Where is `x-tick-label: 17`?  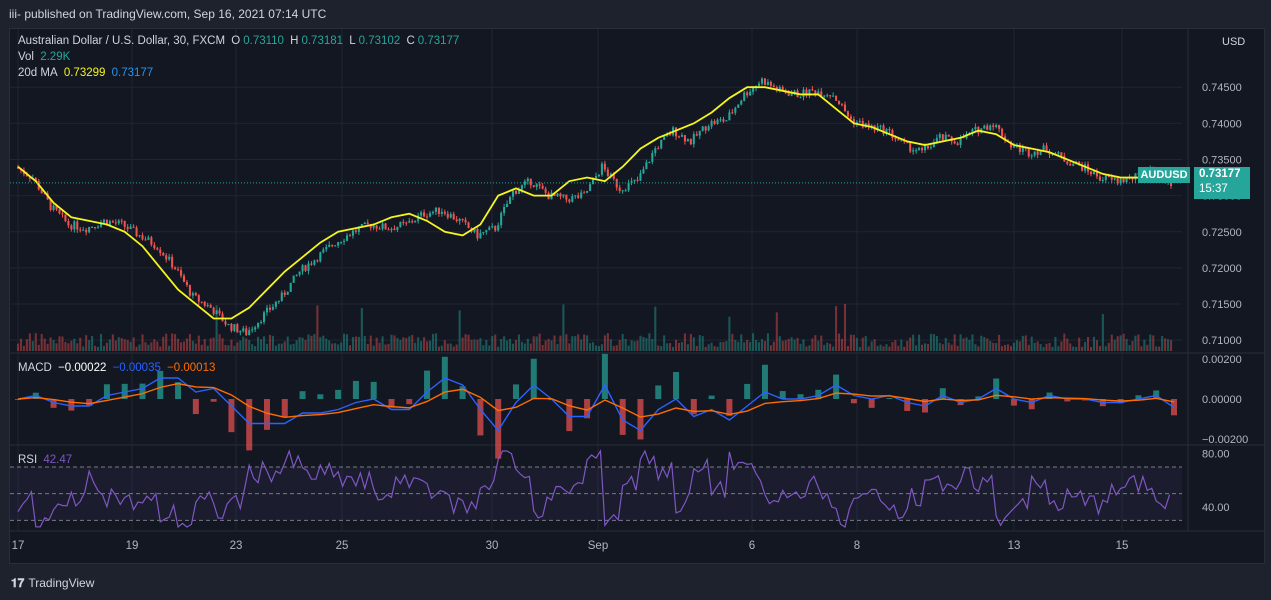 x-tick-label: 17 is located at coordinates (18, 546).